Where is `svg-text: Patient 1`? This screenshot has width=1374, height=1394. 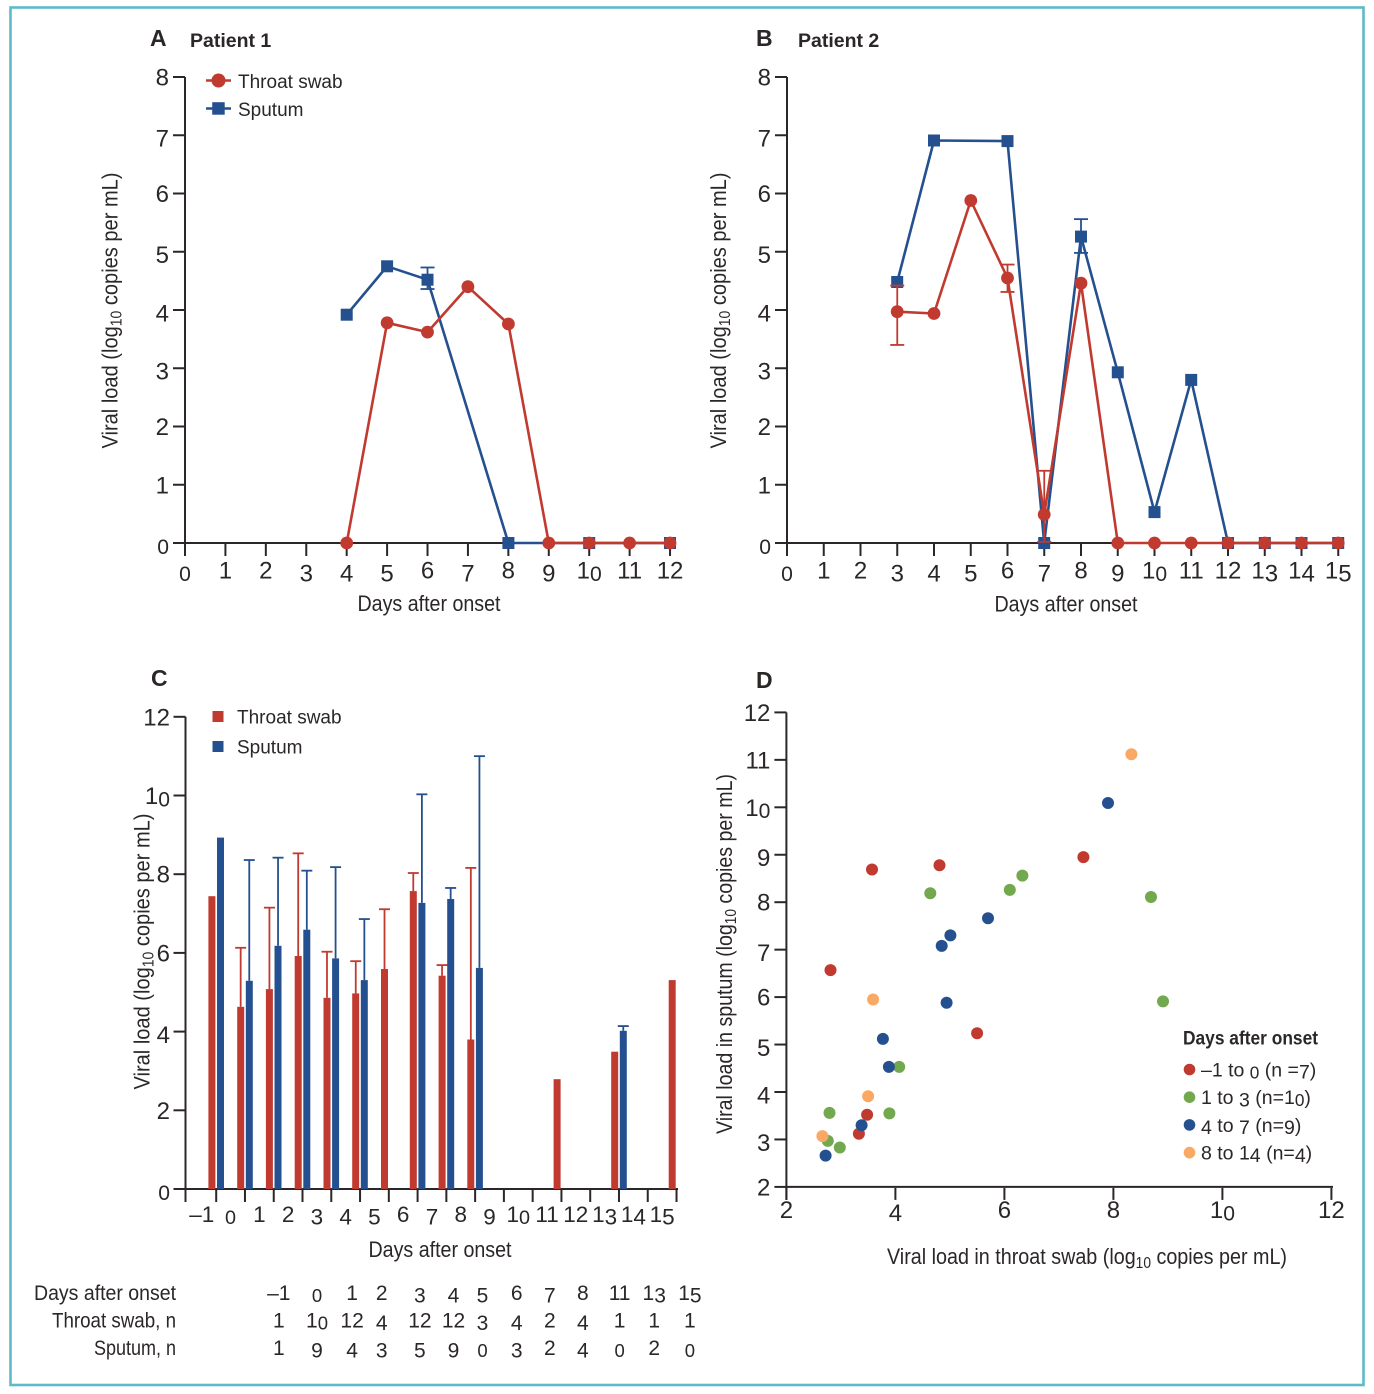
svg-text: Patient 1 is located at coordinates (230, 41).